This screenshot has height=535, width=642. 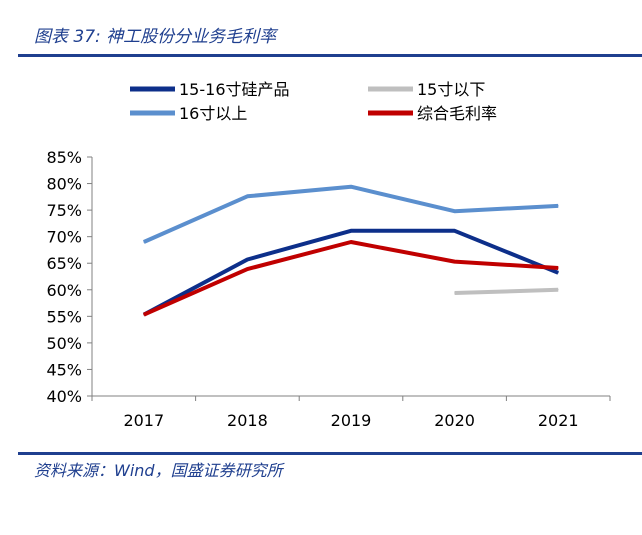 What do you see at coordinates (64, 290) in the screenshot?
I see `y-tick-label: 60%` at bounding box center [64, 290].